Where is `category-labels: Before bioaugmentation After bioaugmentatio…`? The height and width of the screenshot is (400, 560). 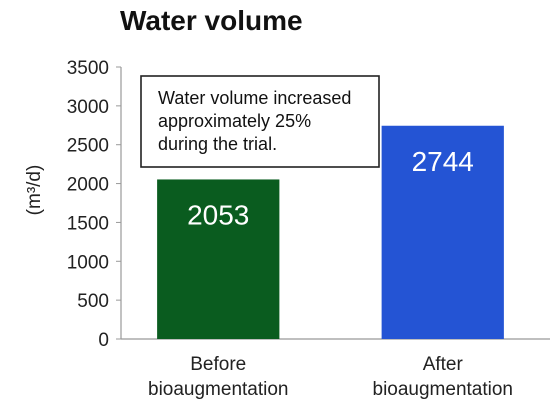 category-labels: Before bioaugmentation After bioaugmentatio… is located at coordinates (330, 377).